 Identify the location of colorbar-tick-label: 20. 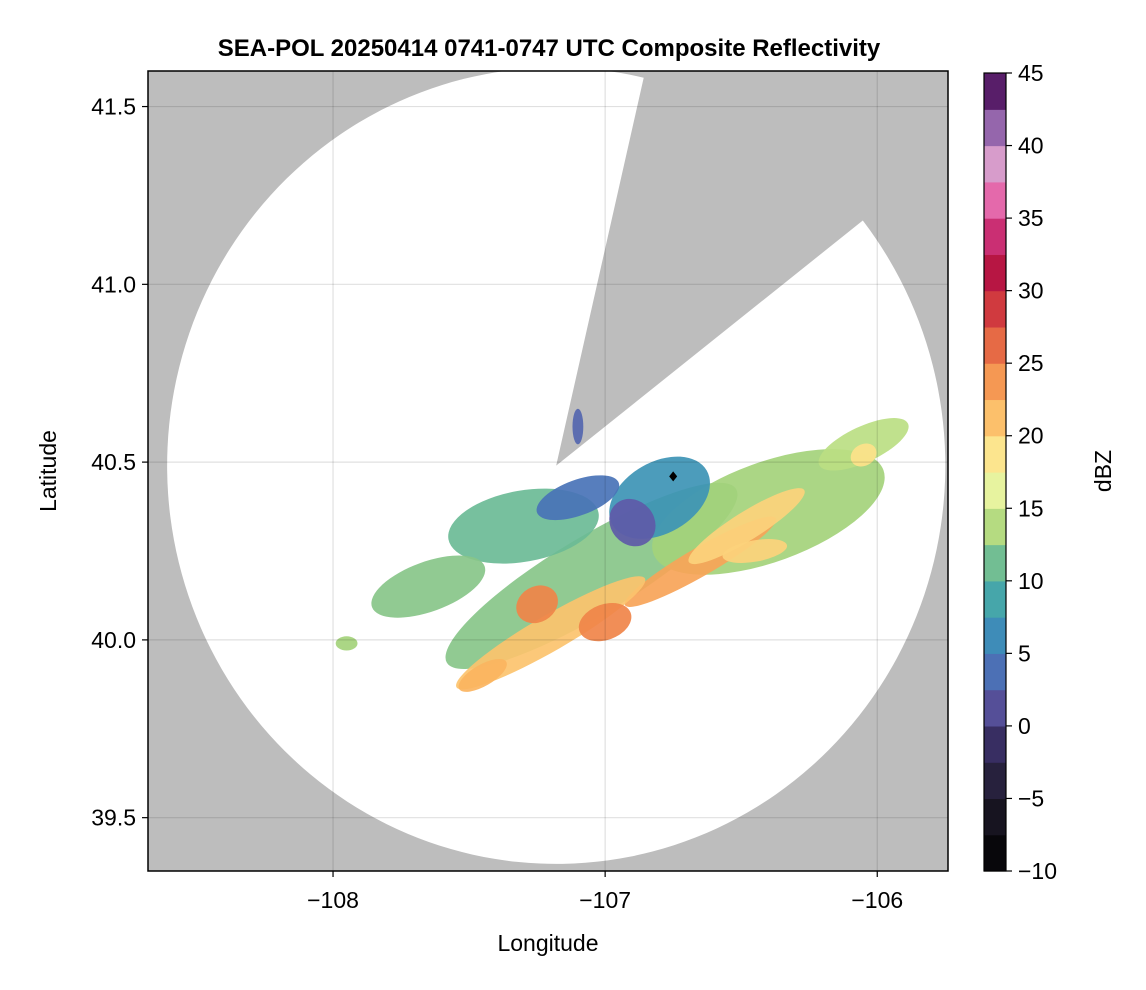
(1031, 436).